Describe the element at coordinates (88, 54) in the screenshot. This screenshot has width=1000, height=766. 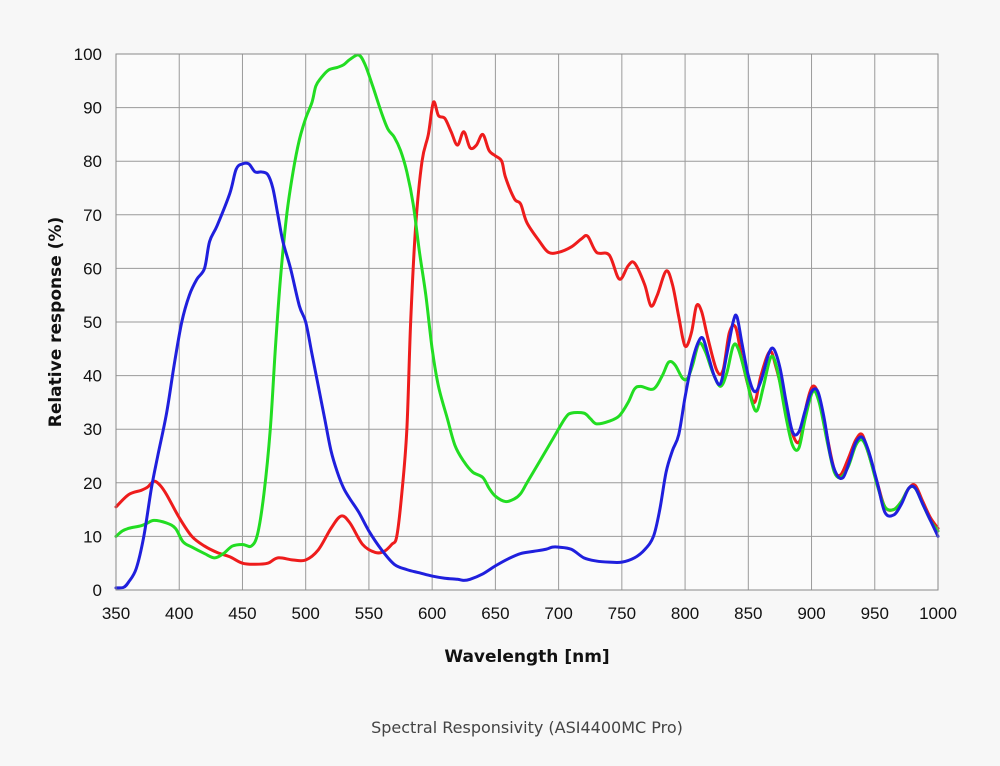
I see `y-tick-label: 100` at that location.